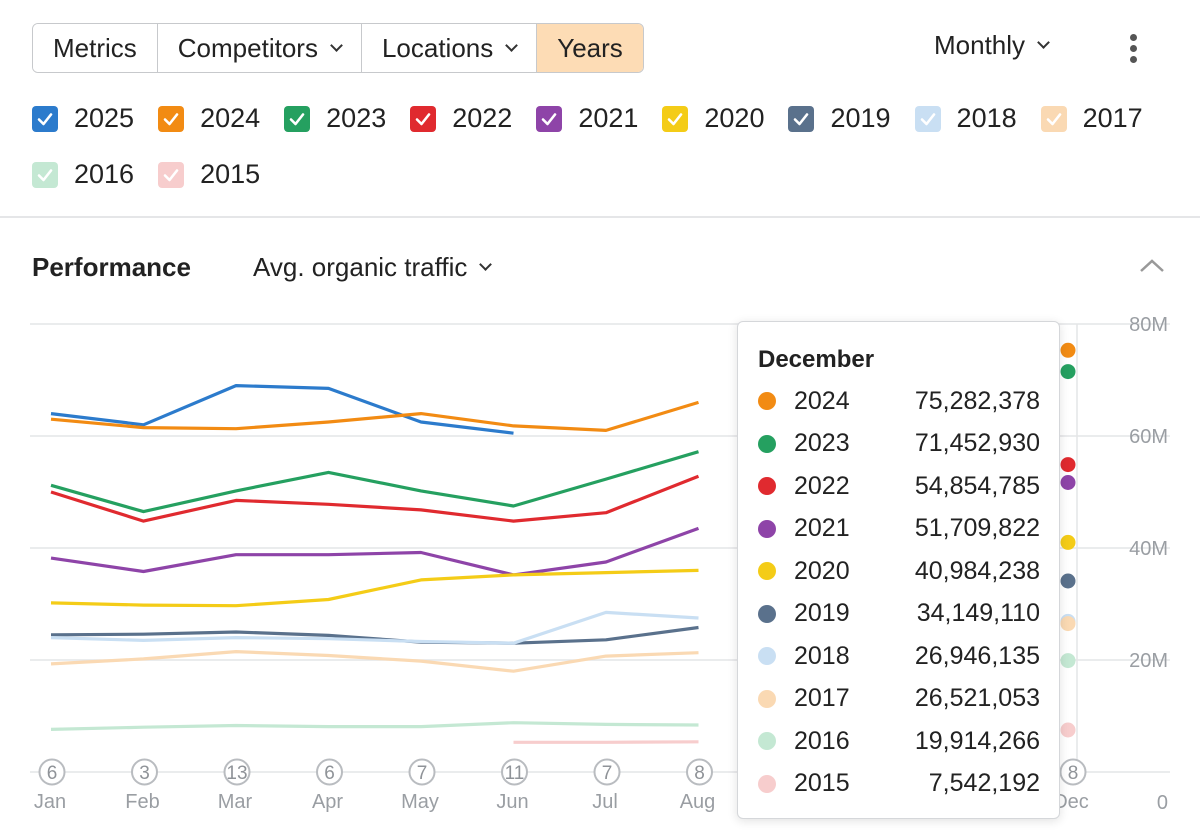 The width and height of the screenshot is (1200, 839). What do you see at coordinates (899, 614) in the screenshot?
I see `tooltip-row: 2019 34,149,110` at bounding box center [899, 614].